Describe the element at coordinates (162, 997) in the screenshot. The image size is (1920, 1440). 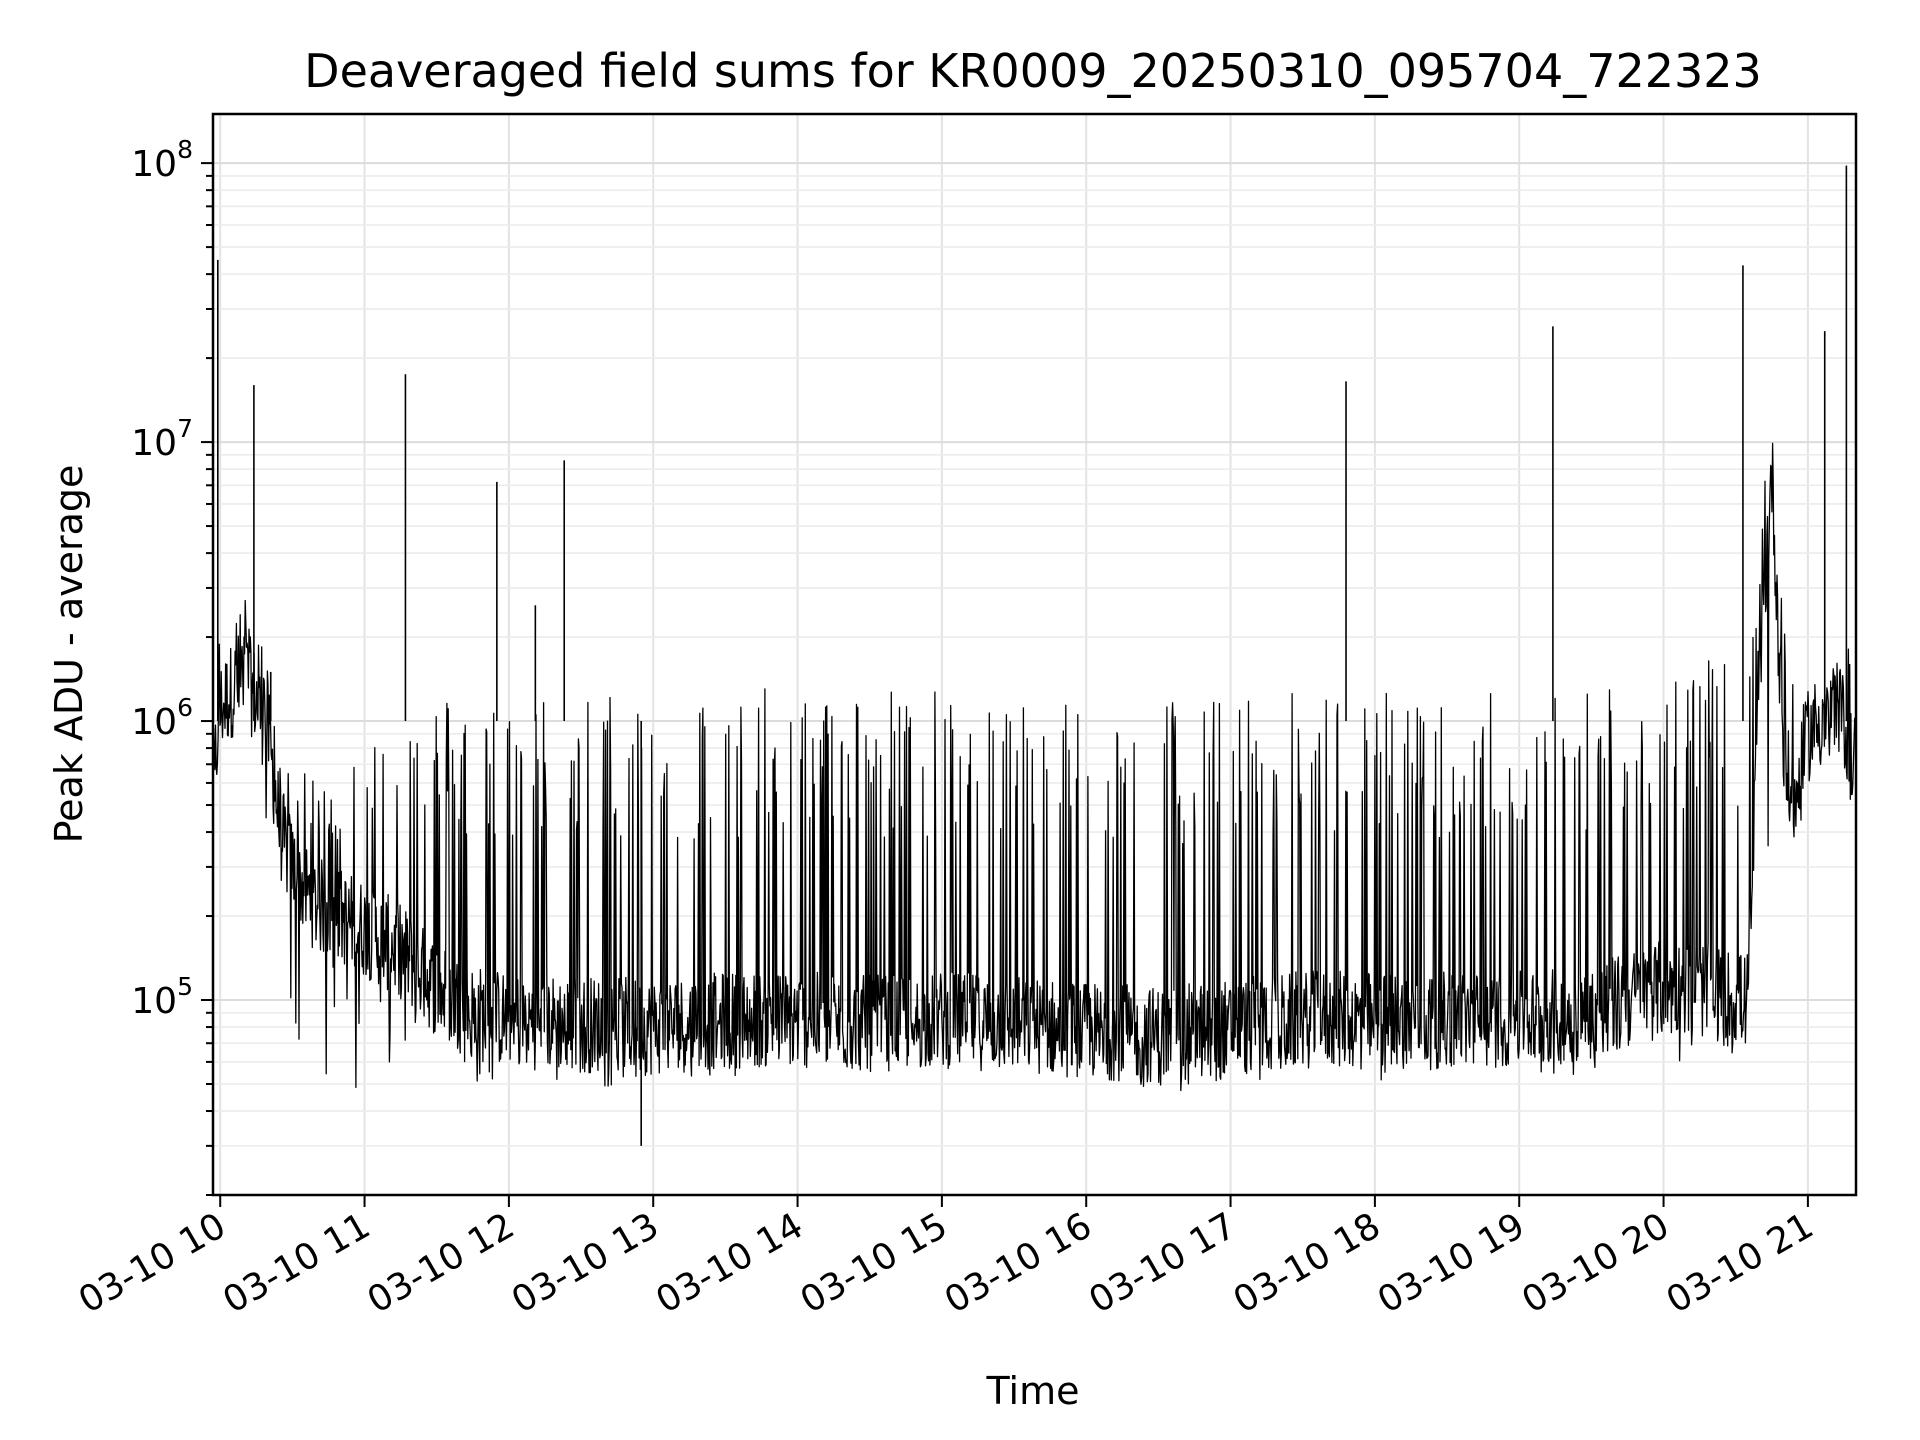
I see `y-tick-label: 10⁵` at that location.